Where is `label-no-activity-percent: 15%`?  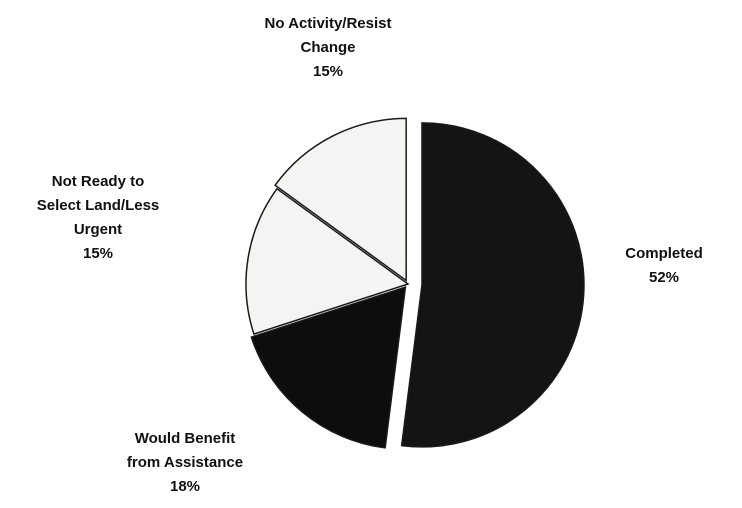
label-no-activity-percent: 15% is located at coordinates (328, 71).